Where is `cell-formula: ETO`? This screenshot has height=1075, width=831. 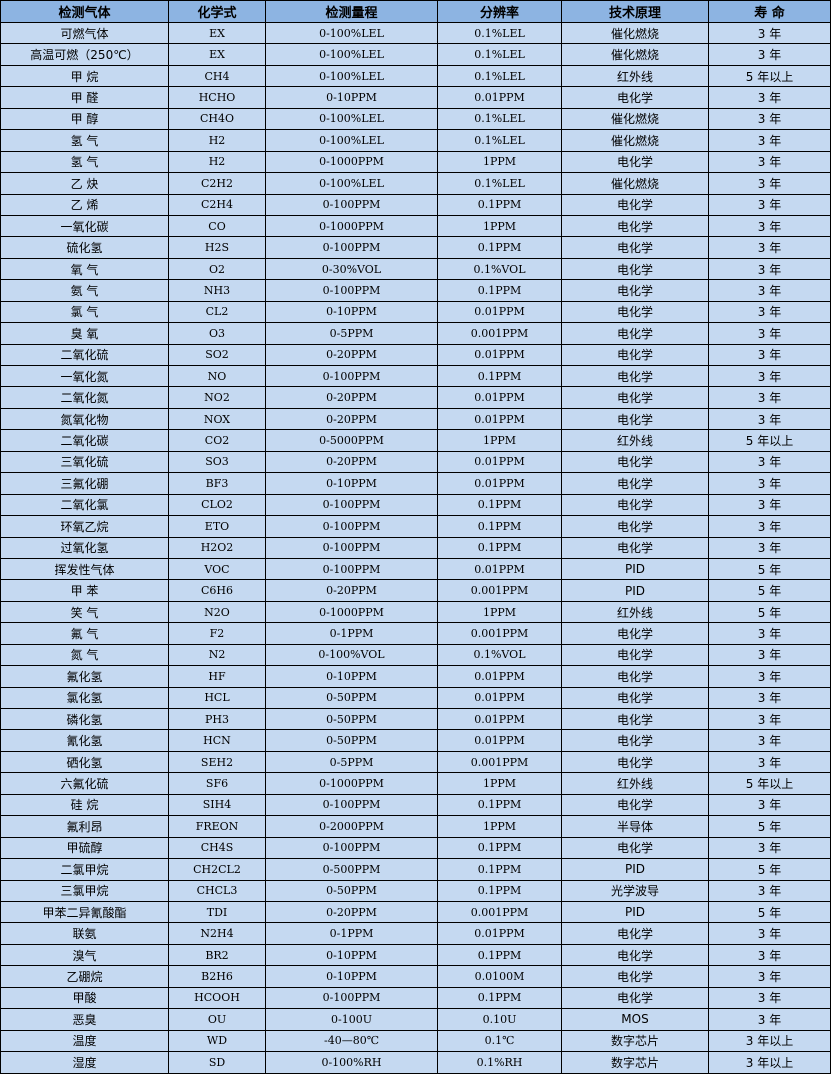
cell-formula: ETO is located at coordinates (217, 526).